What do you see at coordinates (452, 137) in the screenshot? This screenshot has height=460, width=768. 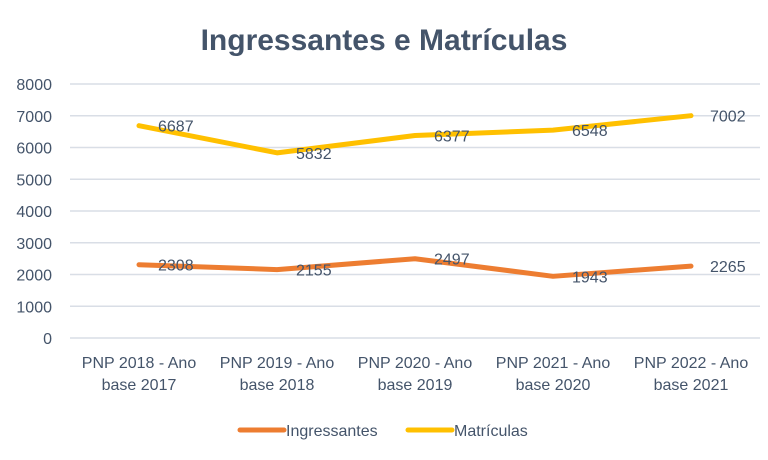 I see `data-label: 6377` at bounding box center [452, 137].